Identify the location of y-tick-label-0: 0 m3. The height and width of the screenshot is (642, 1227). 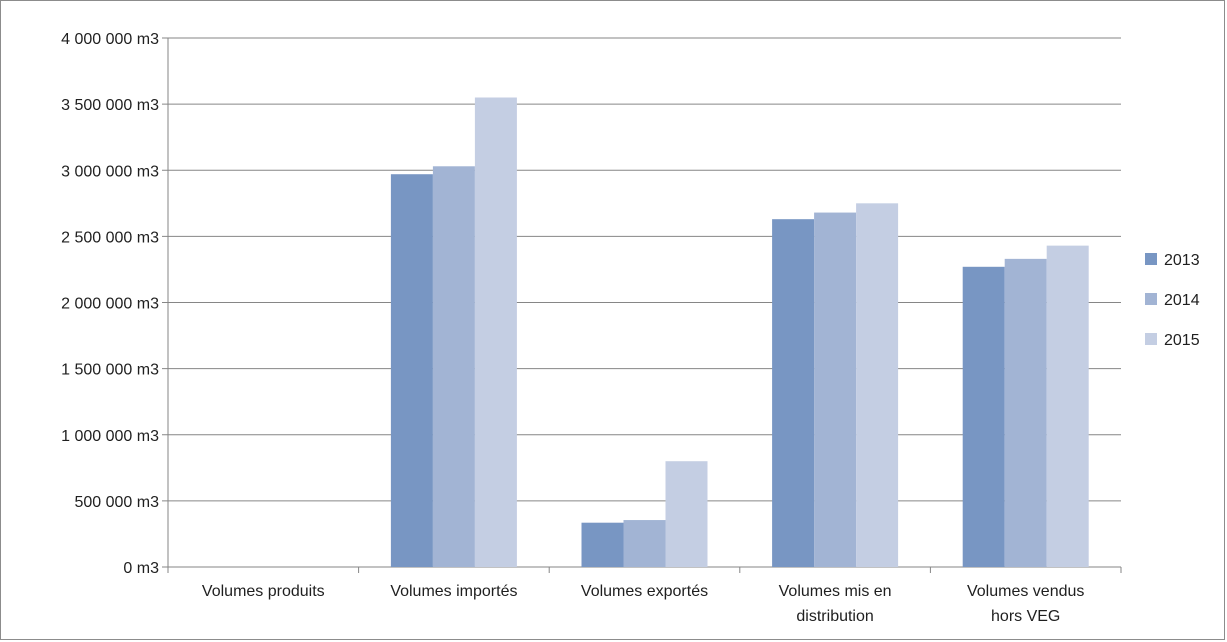
(141, 568).